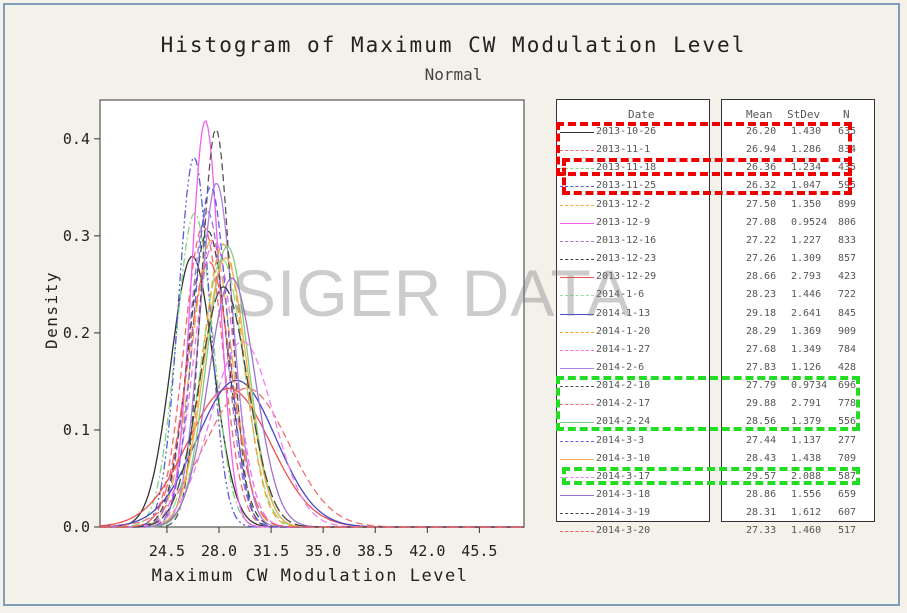  Describe the element at coordinates (453, 478) in the screenshot. I see `legend-row: 2014-3-17 29.57 2.088 587` at that location.